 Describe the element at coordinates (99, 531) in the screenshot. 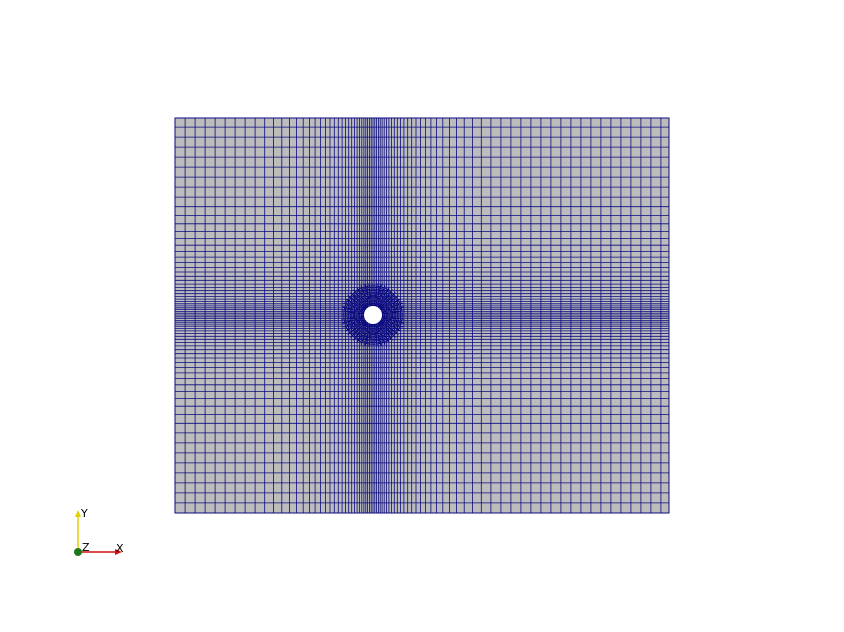

I see `orientation-axes: Y Z X` at that location.